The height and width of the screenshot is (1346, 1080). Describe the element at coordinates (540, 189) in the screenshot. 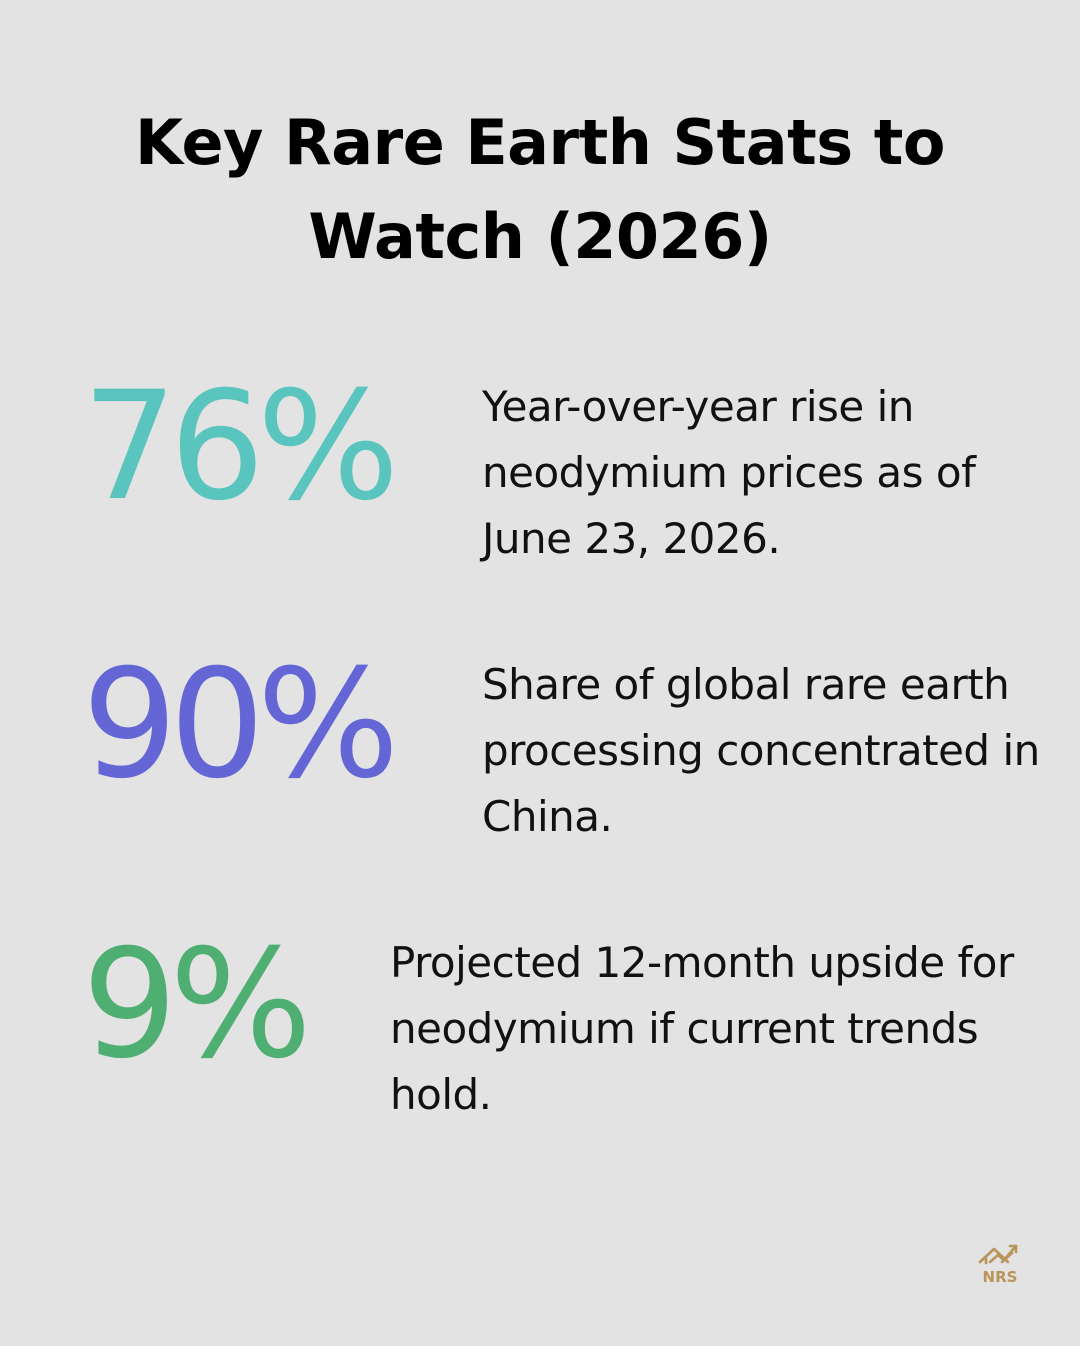

I see `page-title: Key Rare Earth Stats to Watch (2026)` at that location.